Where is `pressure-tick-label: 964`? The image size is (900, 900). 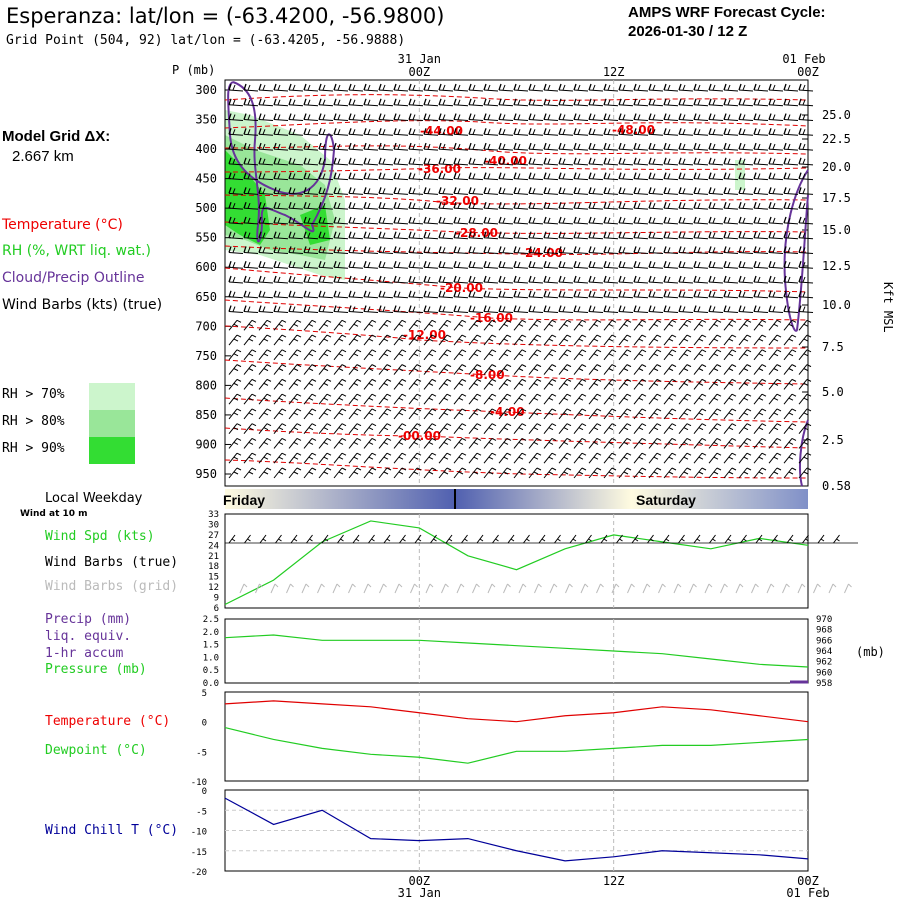
pressure-tick-label: 964 is located at coordinates (824, 652).